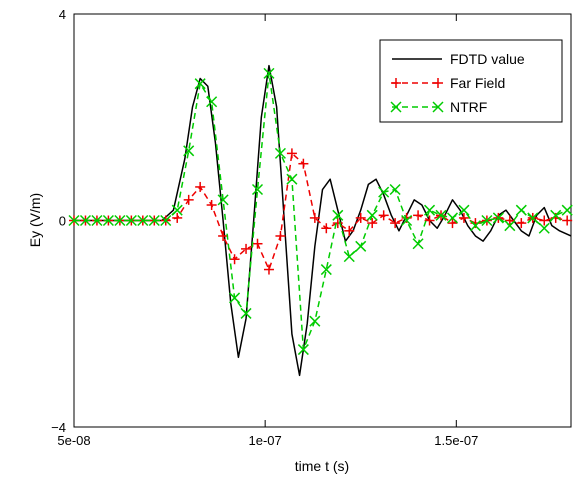 The image size is (573, 482). I want to click on y-tick-label: 0, so click(62, 221).